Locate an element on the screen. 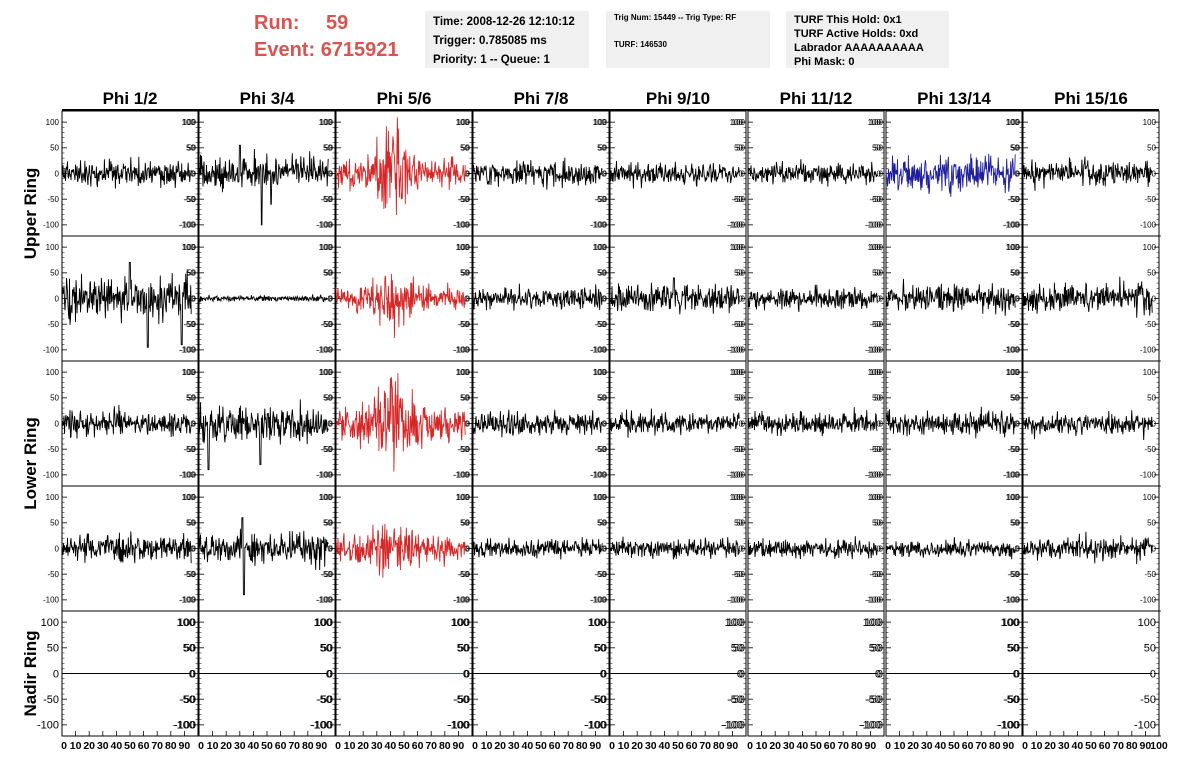 The height and width of the screenshot is (772, 1196). run-line: Run: 59 is located at coordinates (326, 23).